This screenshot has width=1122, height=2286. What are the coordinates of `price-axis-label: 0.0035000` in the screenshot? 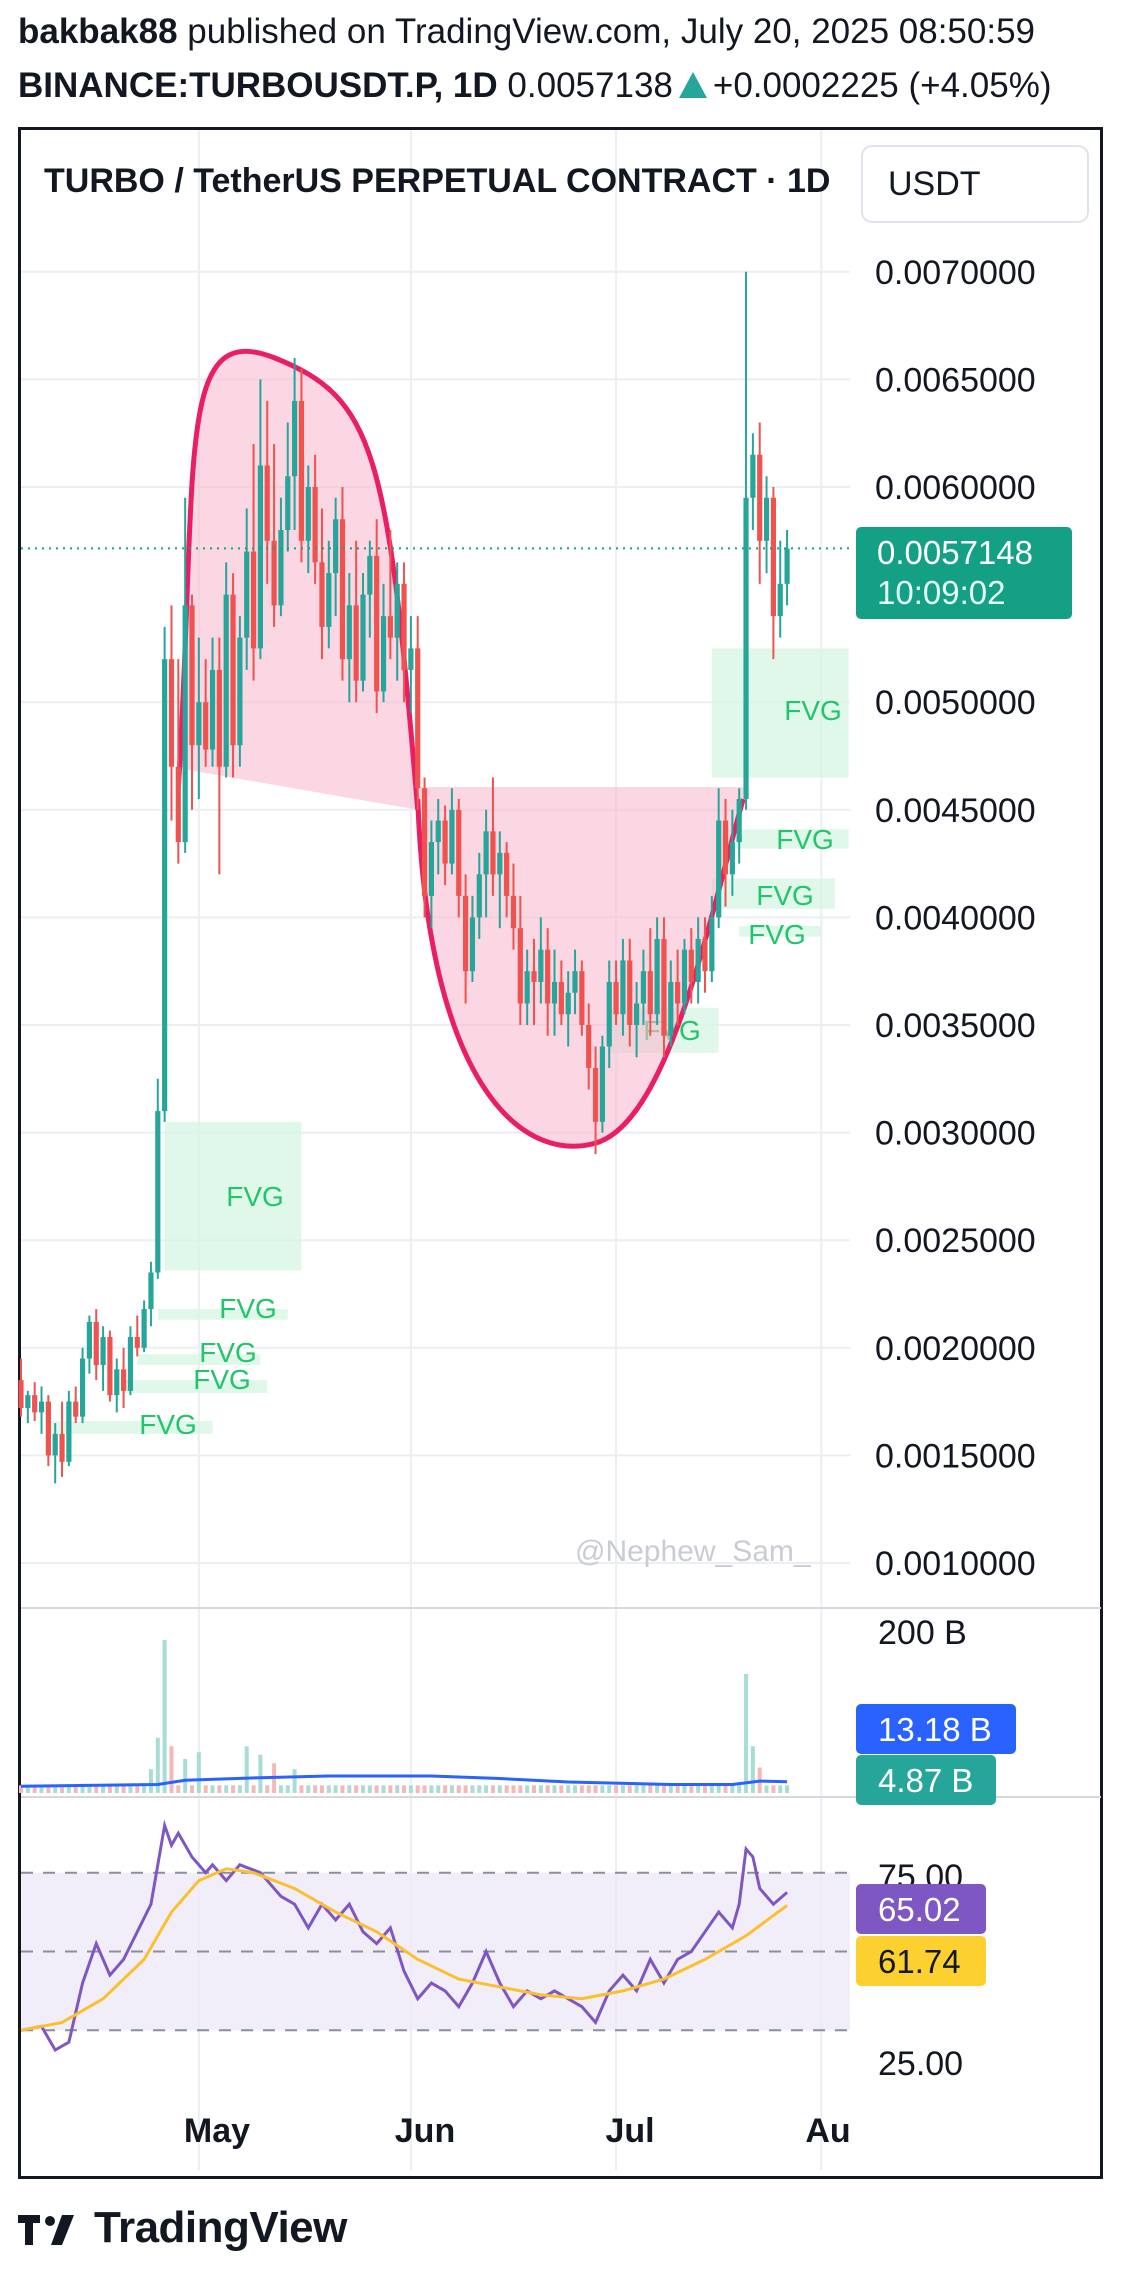 It's located at (955, 1026).